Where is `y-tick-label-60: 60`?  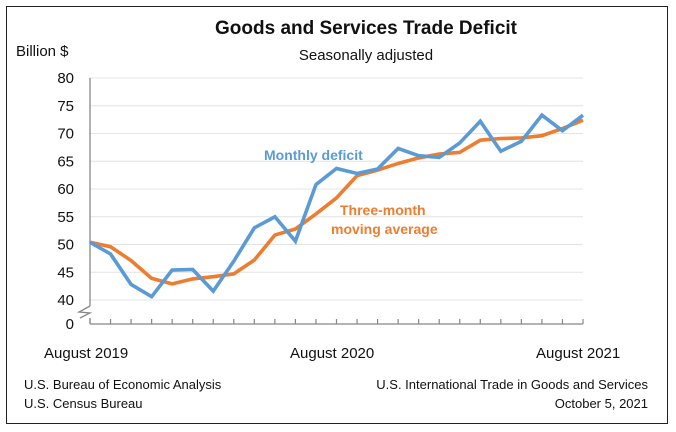 y-tick-label-60: 60 is located at coordinates (65, 189).